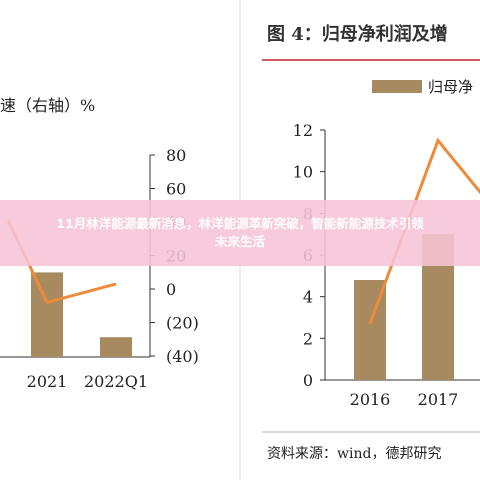  What do you see at coordinates (303, 172) in the screenshot?
I see `right-y-tick-label-5: 10` at bounding box center [303, 172].